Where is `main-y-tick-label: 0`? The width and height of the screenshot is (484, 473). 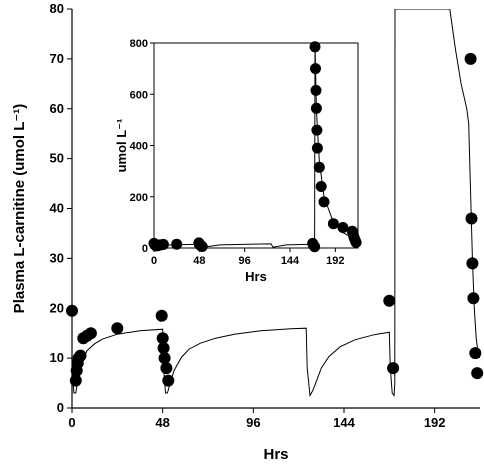 main-y-tick-label: 0 is located at coordinates (60, 407).